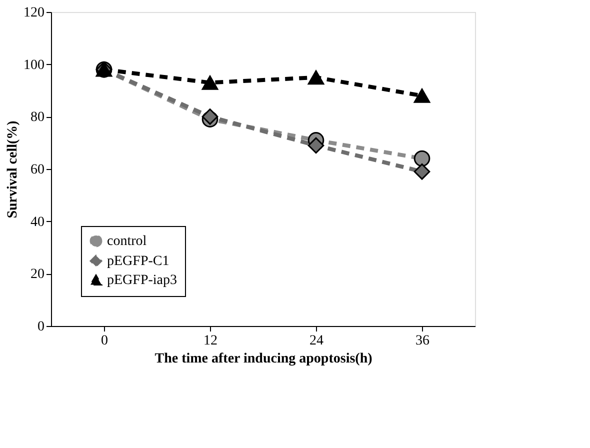 This screenshot has width=590, height=448. I want to click on x-tick-label: 12, so click(211, 341).